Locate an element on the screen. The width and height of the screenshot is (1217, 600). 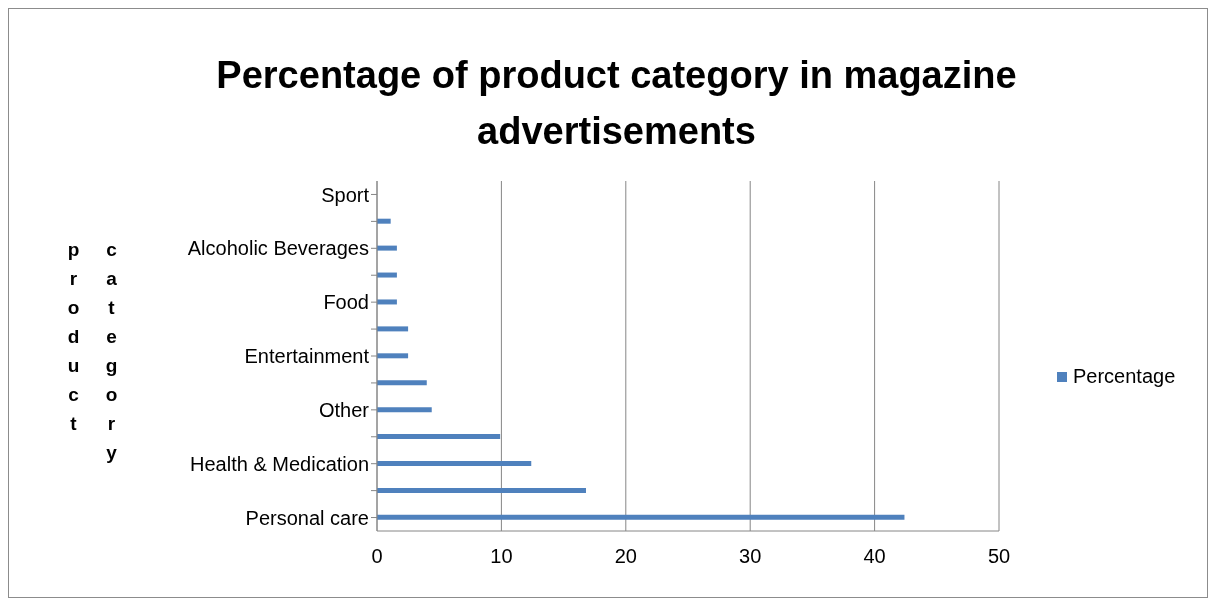
y-tick-label: Other is located at coordinates (344, 409).